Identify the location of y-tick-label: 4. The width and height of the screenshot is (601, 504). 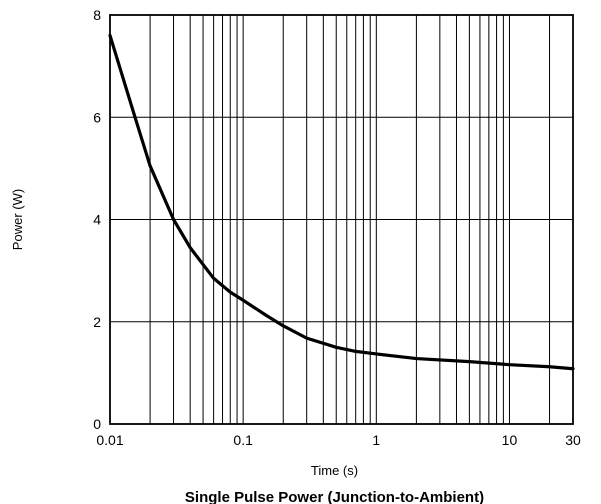
(97, 220).